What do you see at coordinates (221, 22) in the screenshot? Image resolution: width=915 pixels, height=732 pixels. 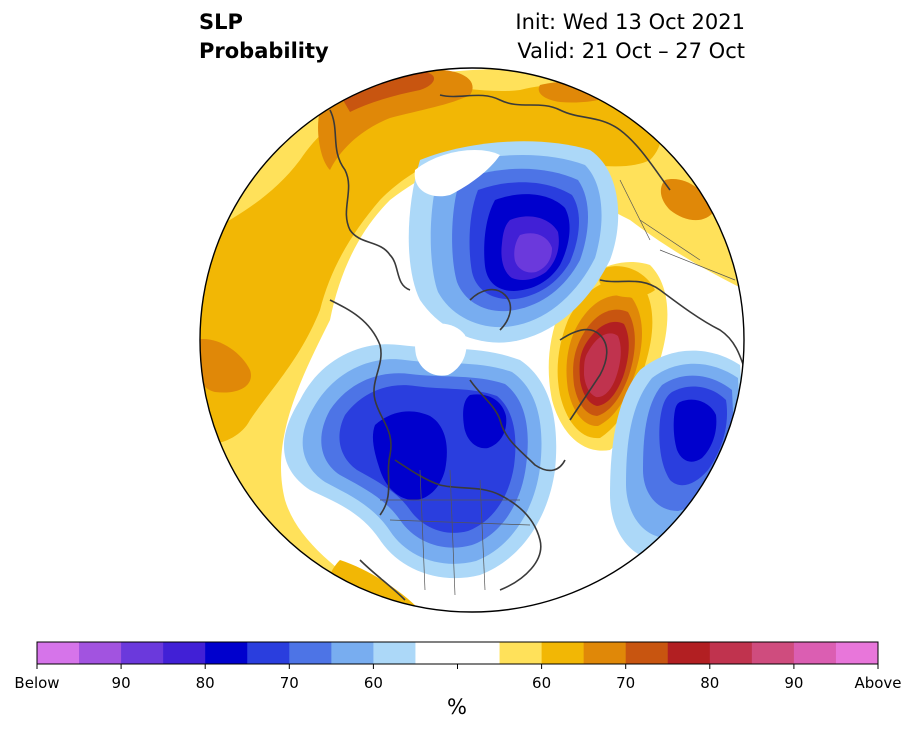 I see `variable-title: SLP` at bounding box center [221, 22].